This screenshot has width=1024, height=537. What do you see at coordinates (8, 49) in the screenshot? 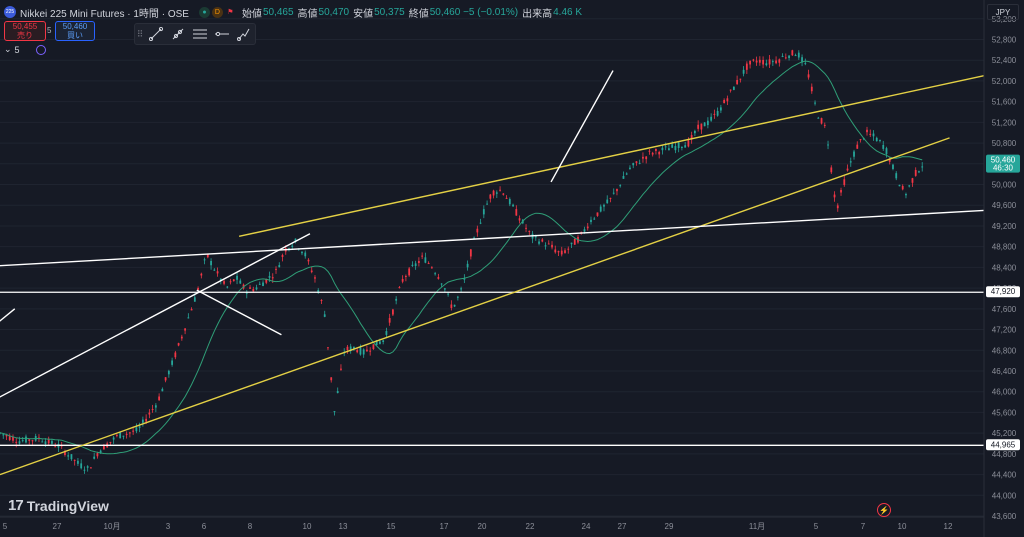
I see `collapse-chevron-icon: ⌄` at bounding box center [8, 49].